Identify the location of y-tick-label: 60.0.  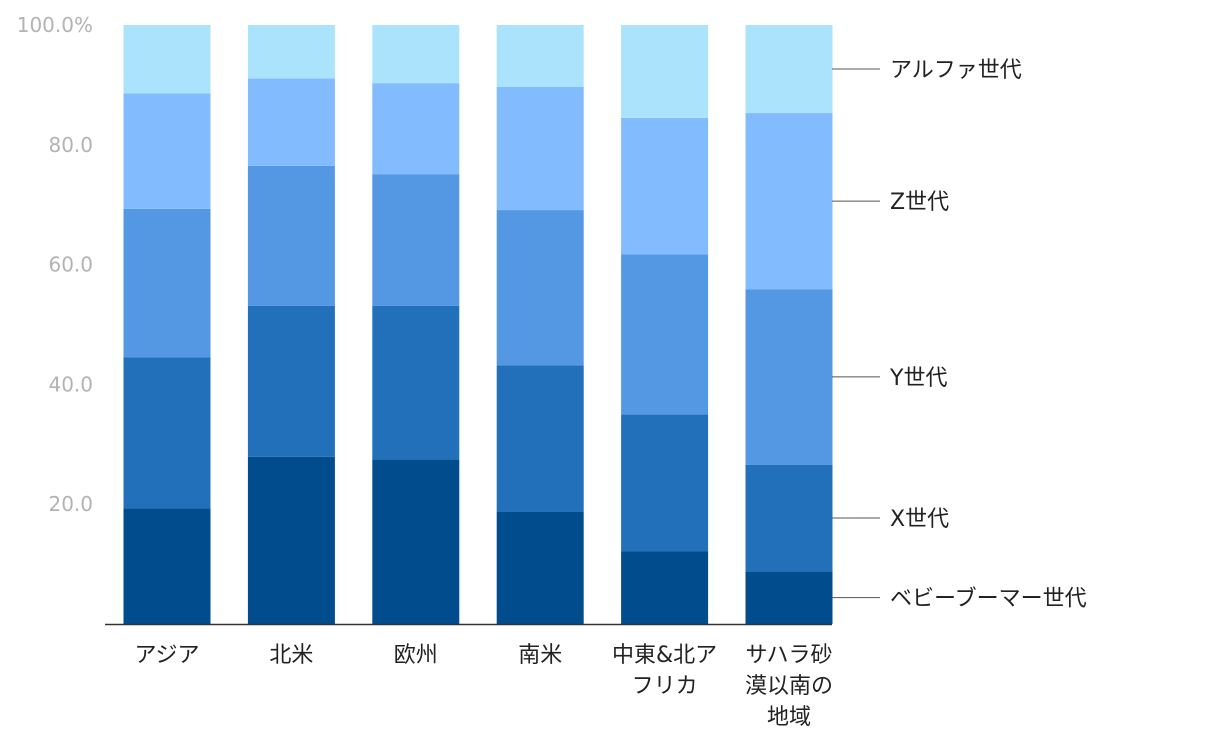
(70, 265).